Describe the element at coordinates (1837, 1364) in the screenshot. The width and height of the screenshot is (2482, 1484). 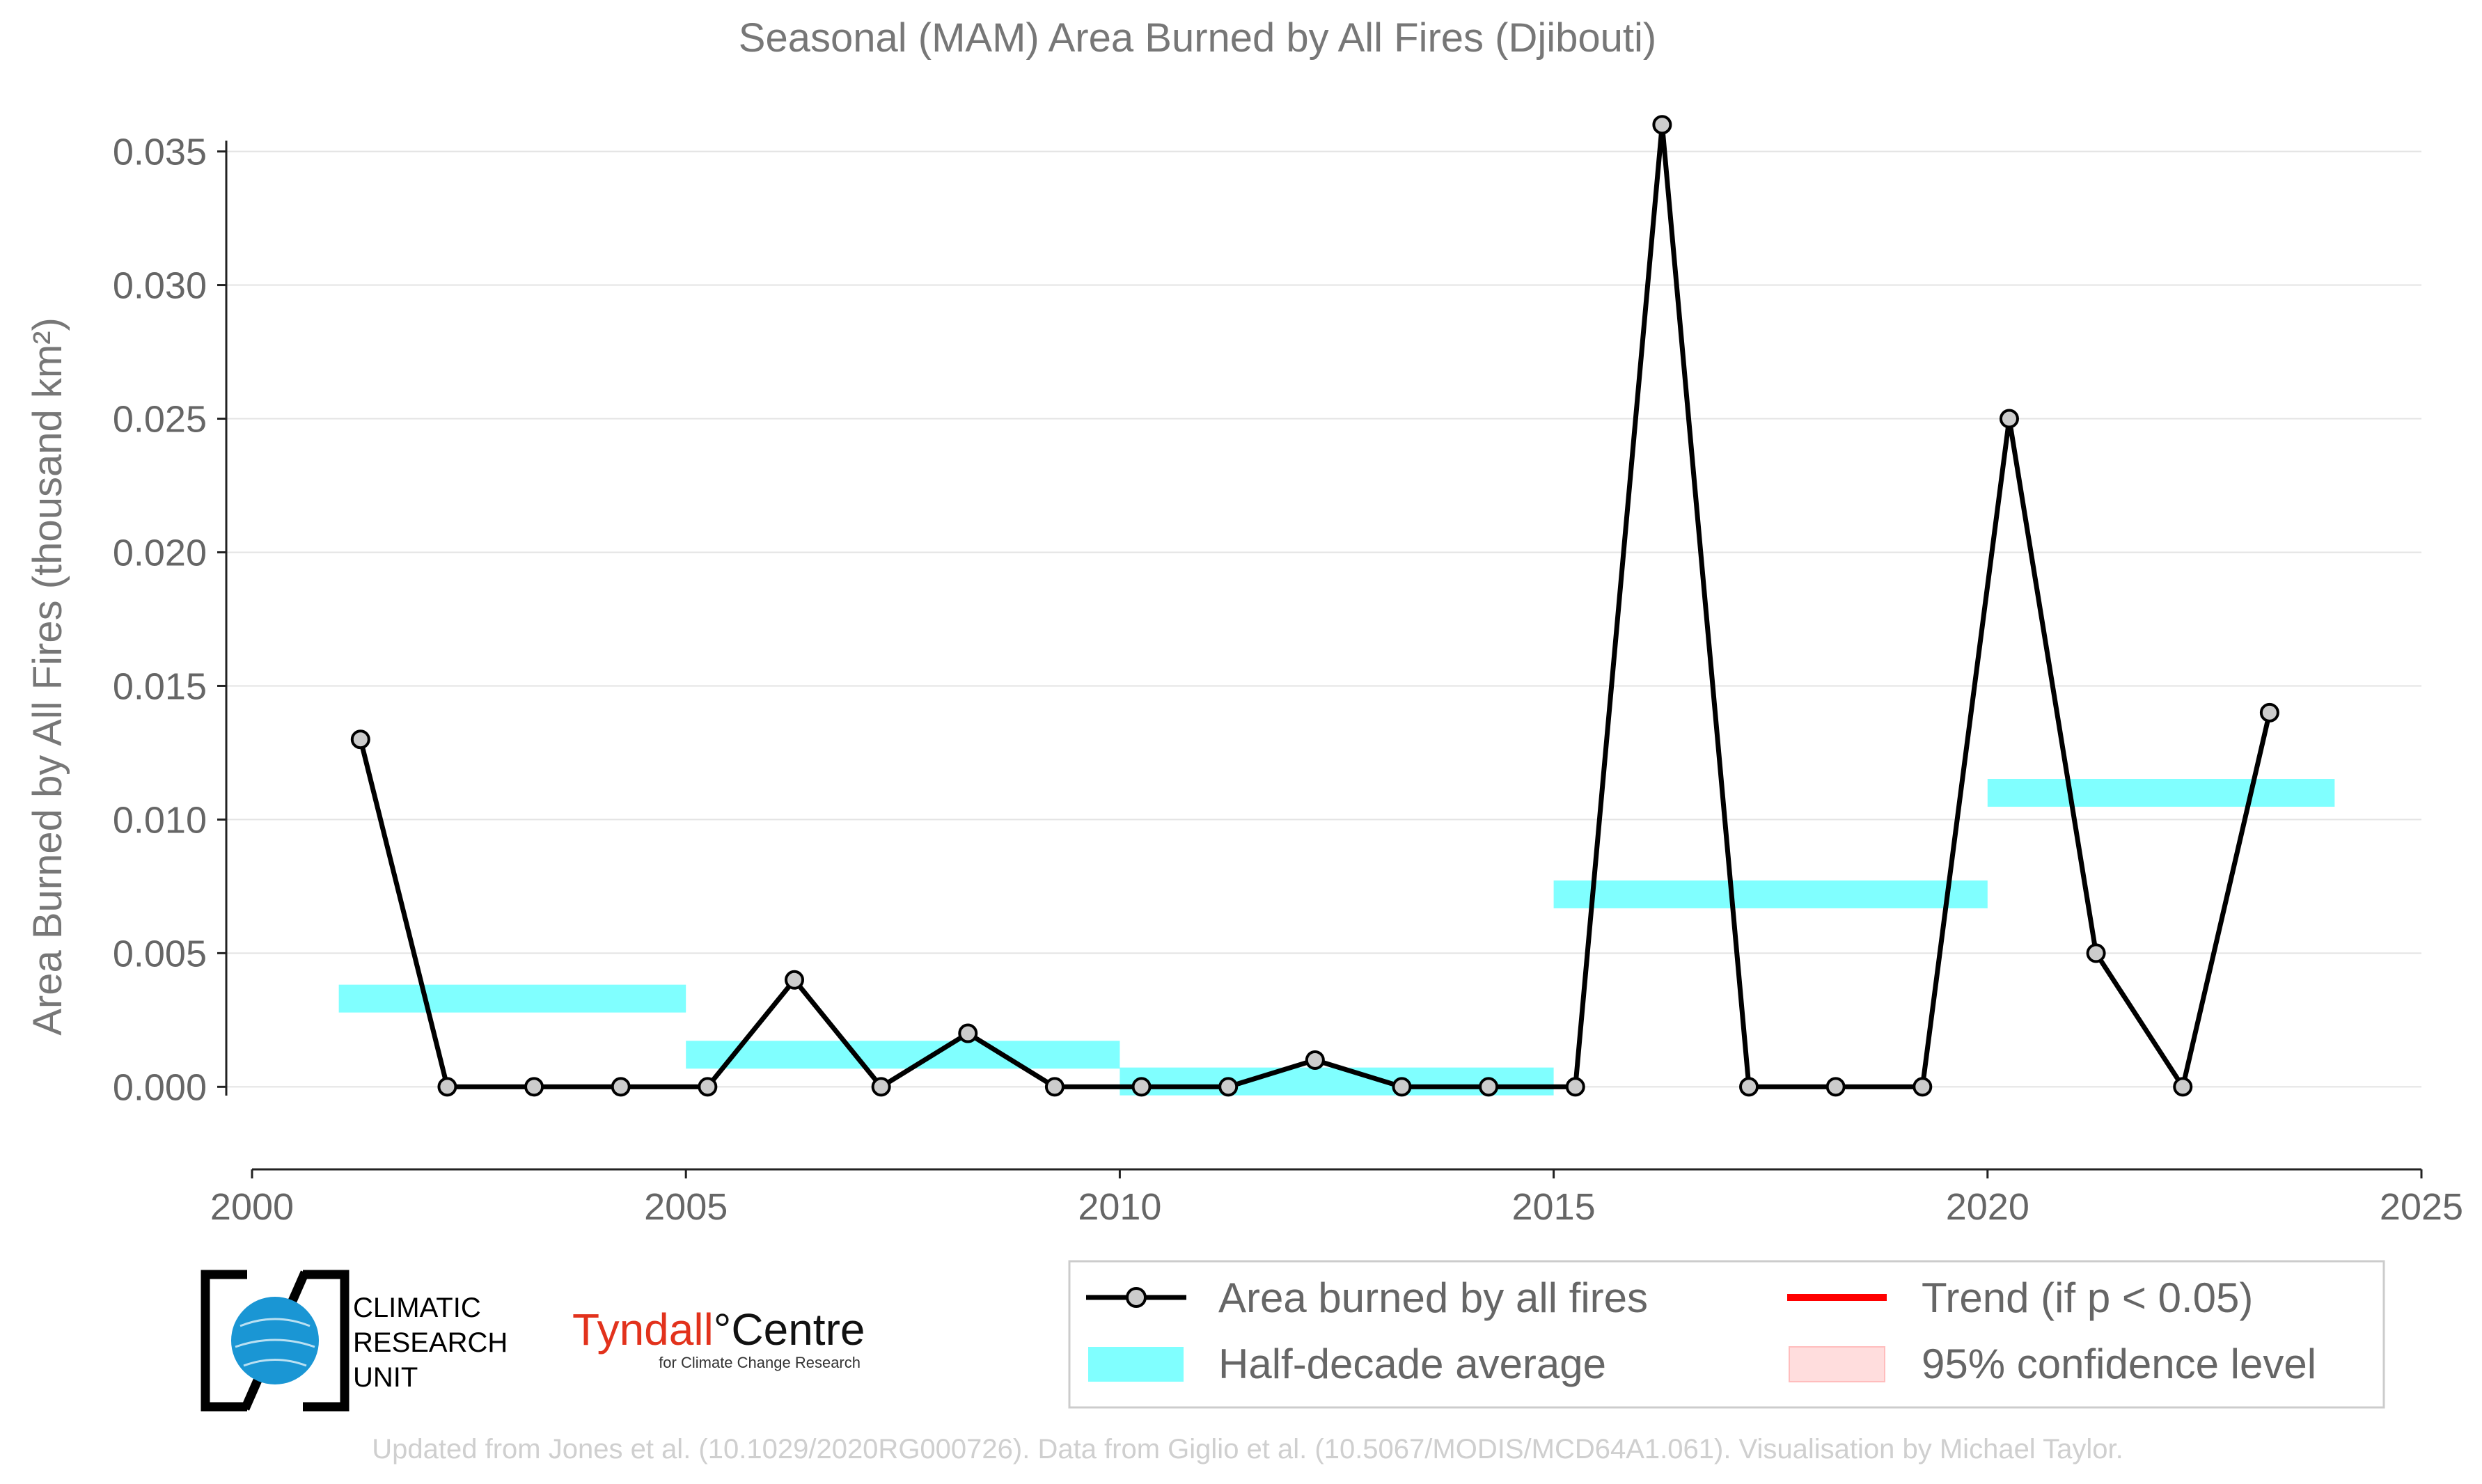
I see `legend-swatch-confidence` at that location.